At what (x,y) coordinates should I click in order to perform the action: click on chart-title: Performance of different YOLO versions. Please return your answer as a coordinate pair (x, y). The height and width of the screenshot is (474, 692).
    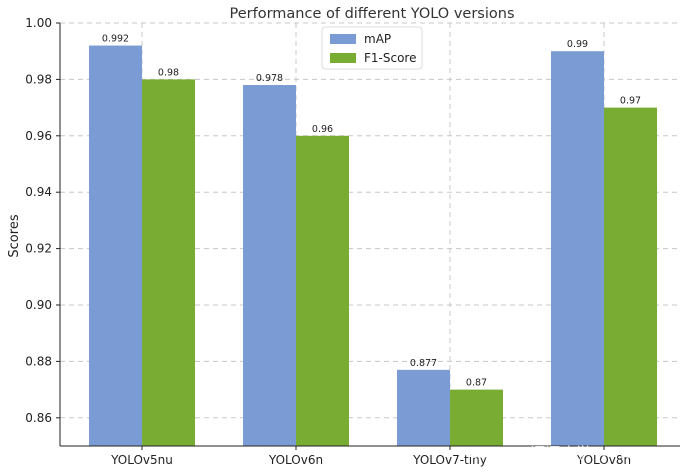
    Looking at the image, I should click on (372, 14).